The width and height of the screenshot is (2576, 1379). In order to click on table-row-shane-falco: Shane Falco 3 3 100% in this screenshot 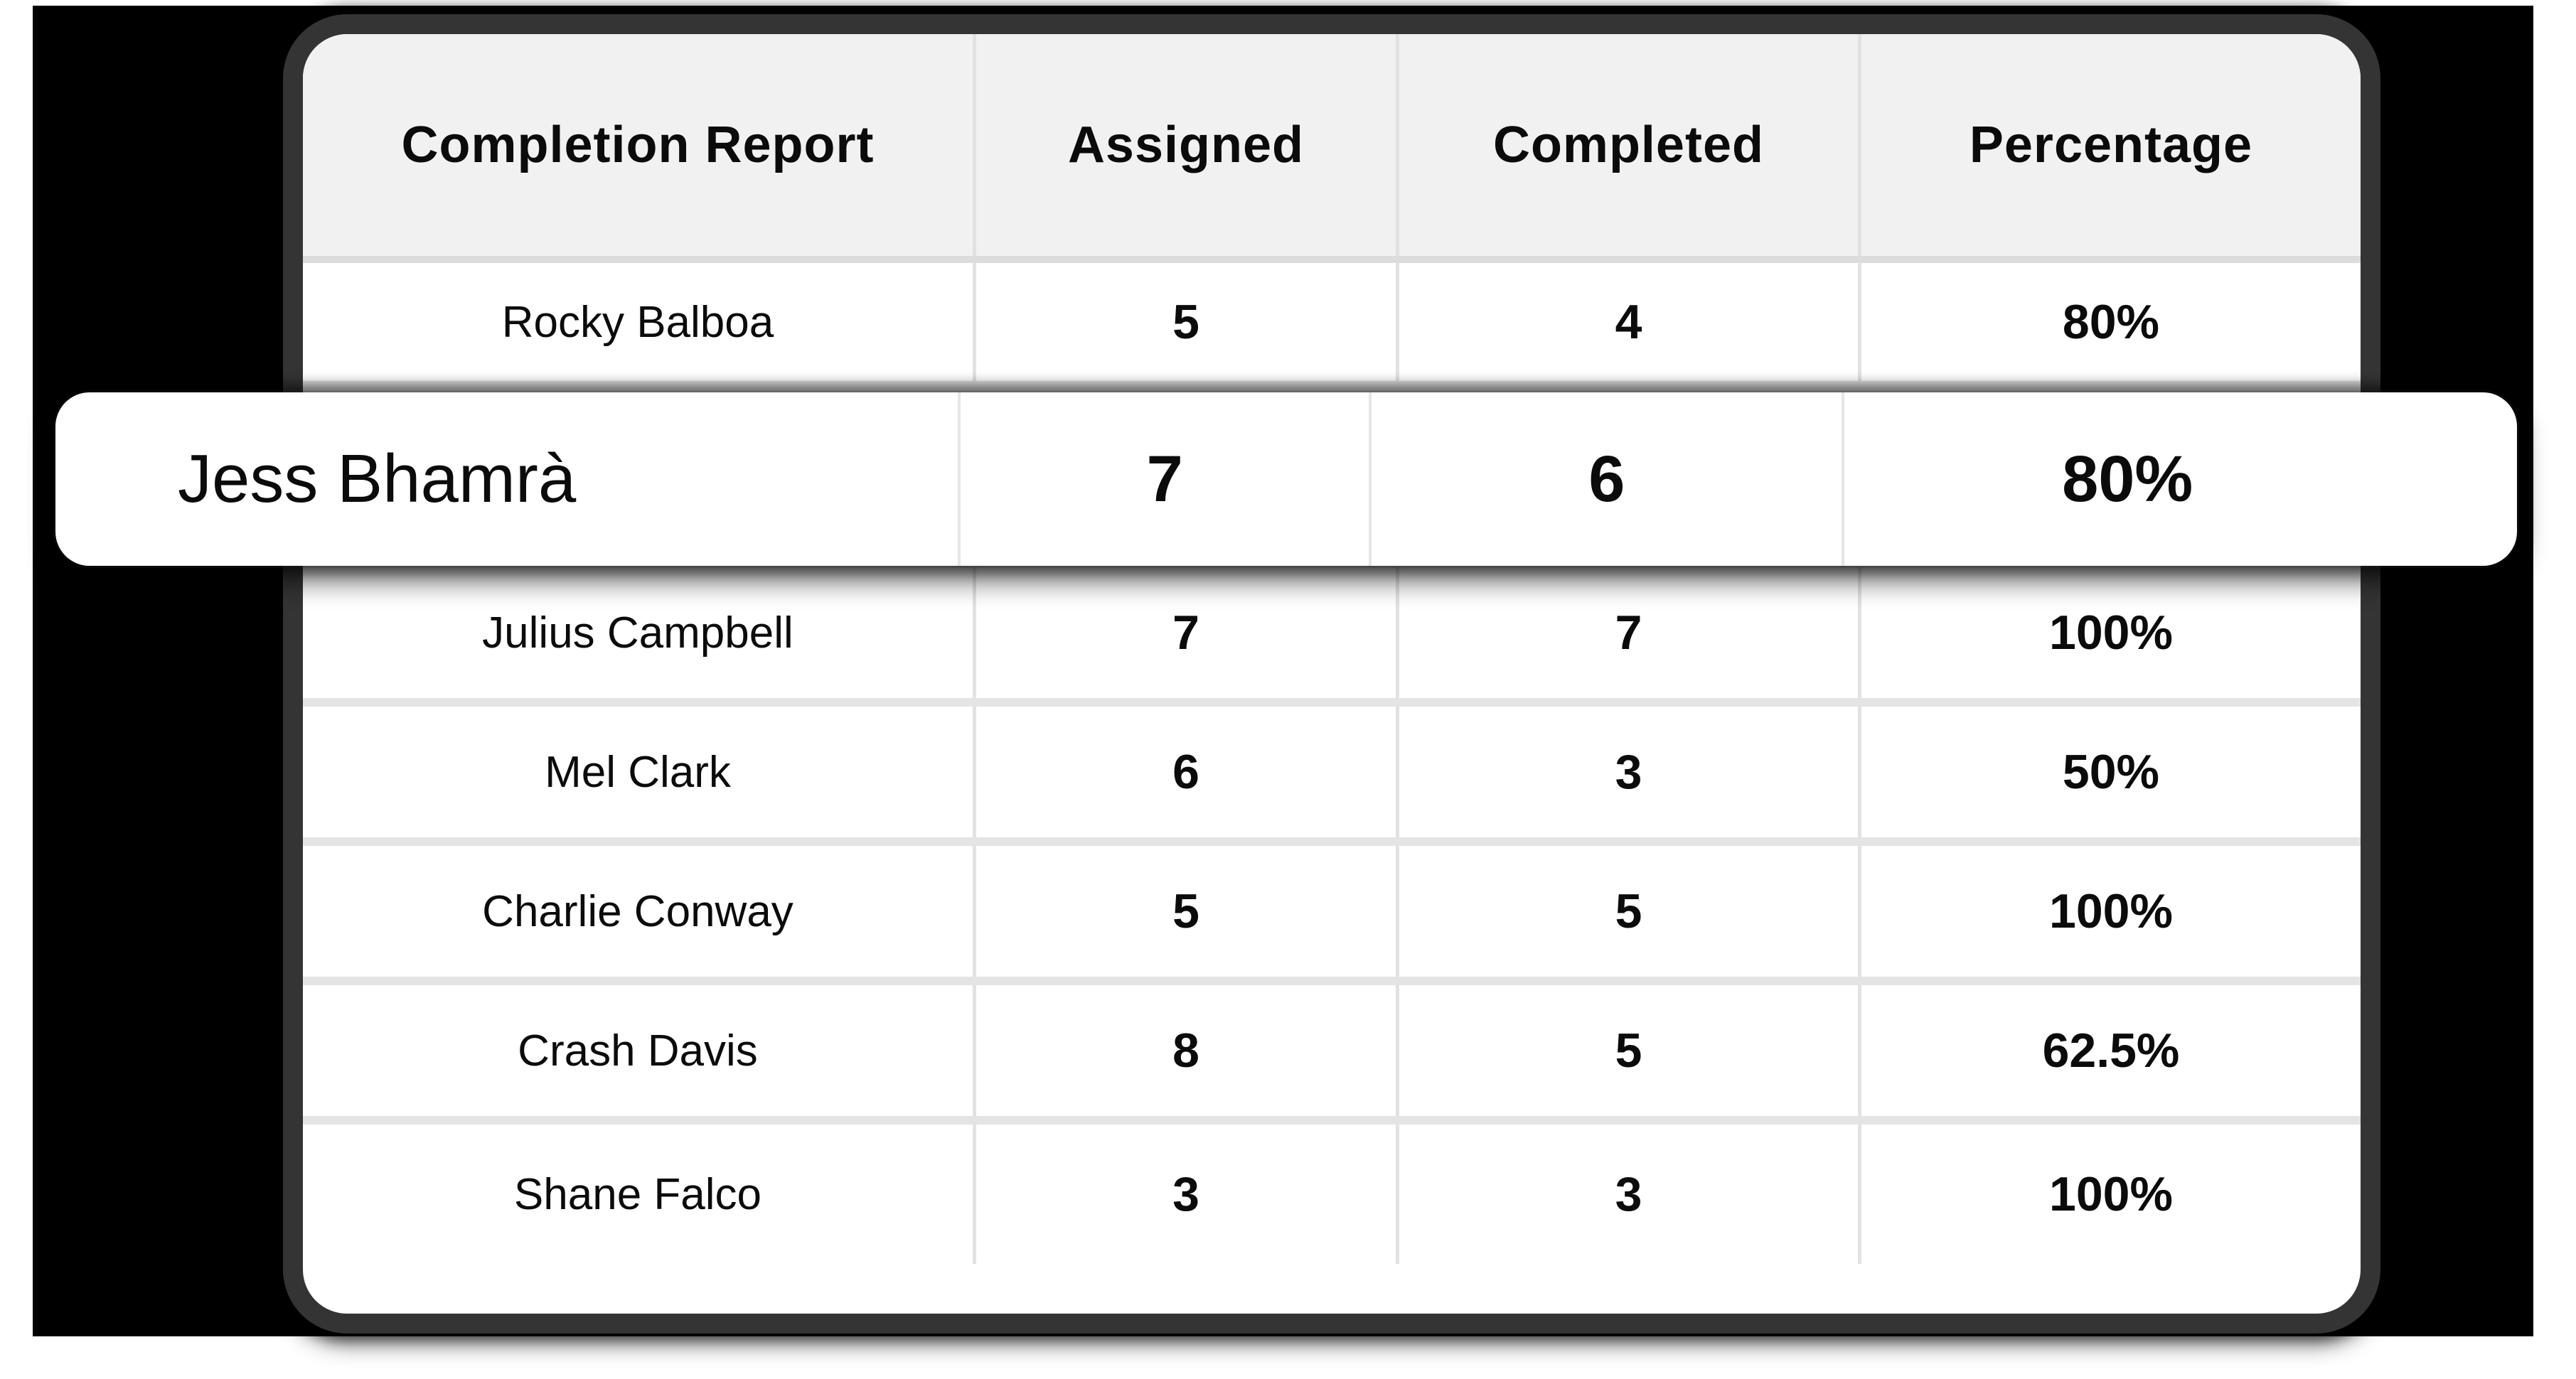, I will do `click(1332, 1194)`.